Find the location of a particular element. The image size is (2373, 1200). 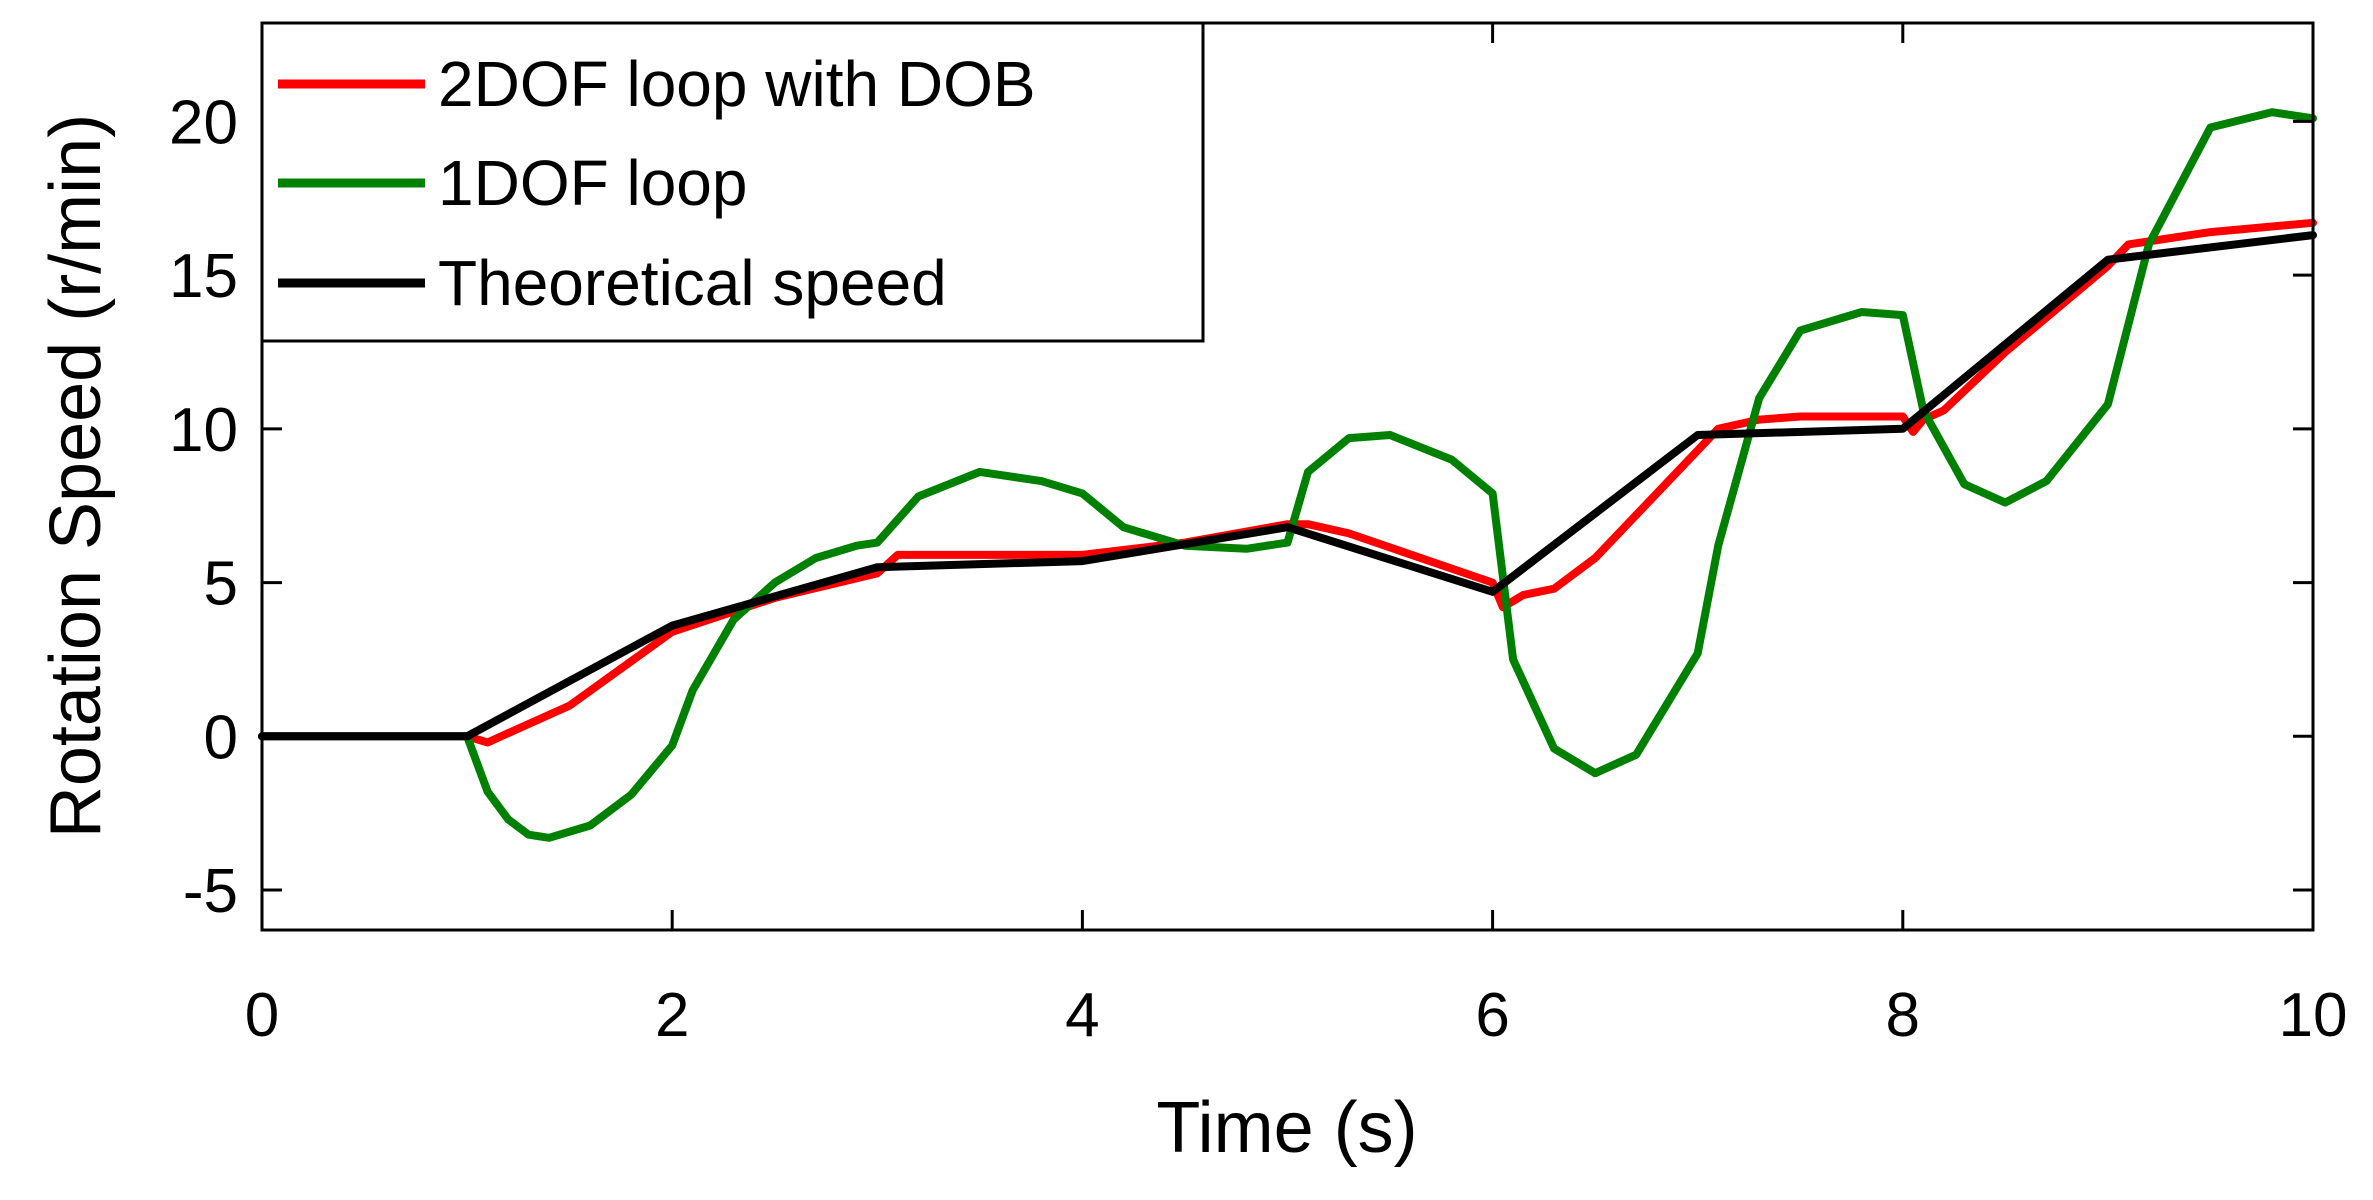

x-tick-label: 8 is located at coordinates (1903, 1015).